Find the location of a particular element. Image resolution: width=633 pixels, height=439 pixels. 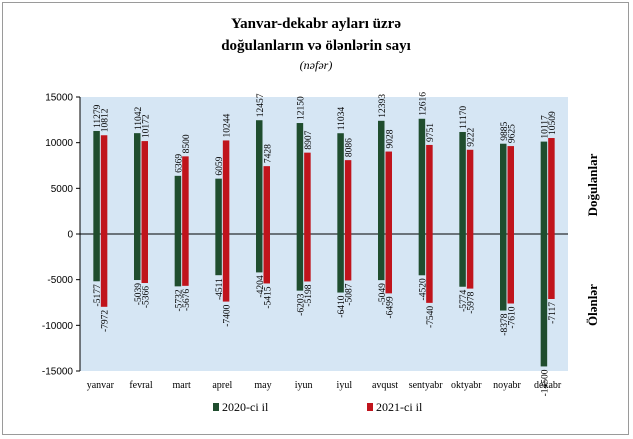

data-label: -6410 is located at coordinates (342, 306).